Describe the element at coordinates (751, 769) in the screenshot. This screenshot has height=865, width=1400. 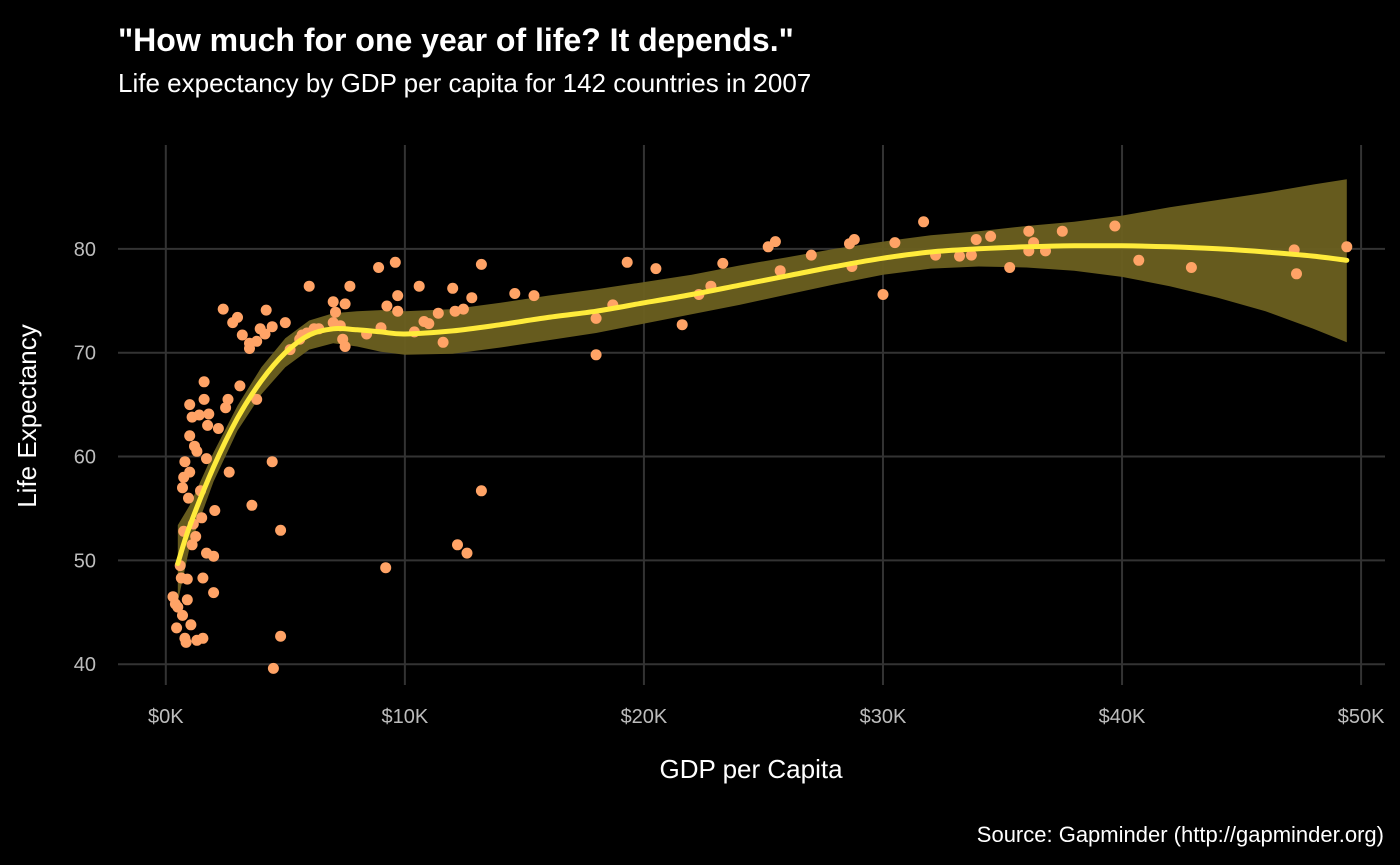
I see `x-axis-title: GDP per Capita` at that location.